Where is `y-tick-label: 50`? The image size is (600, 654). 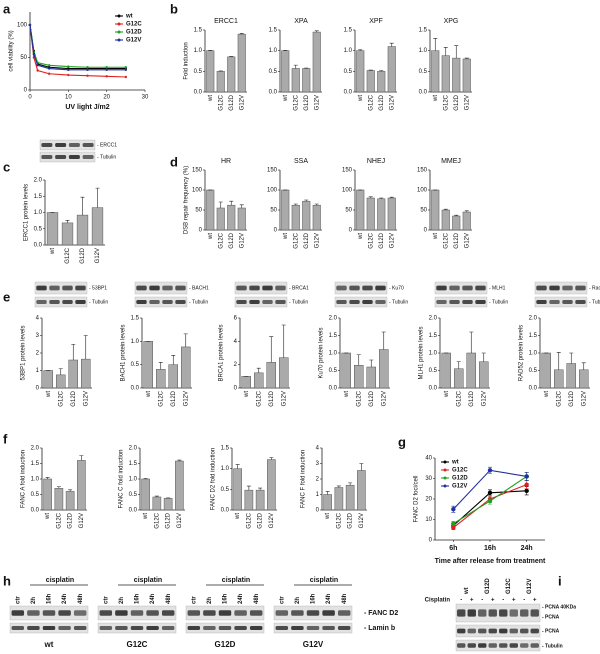 y-tick-label: 50 is located at coordinates (348, 211).